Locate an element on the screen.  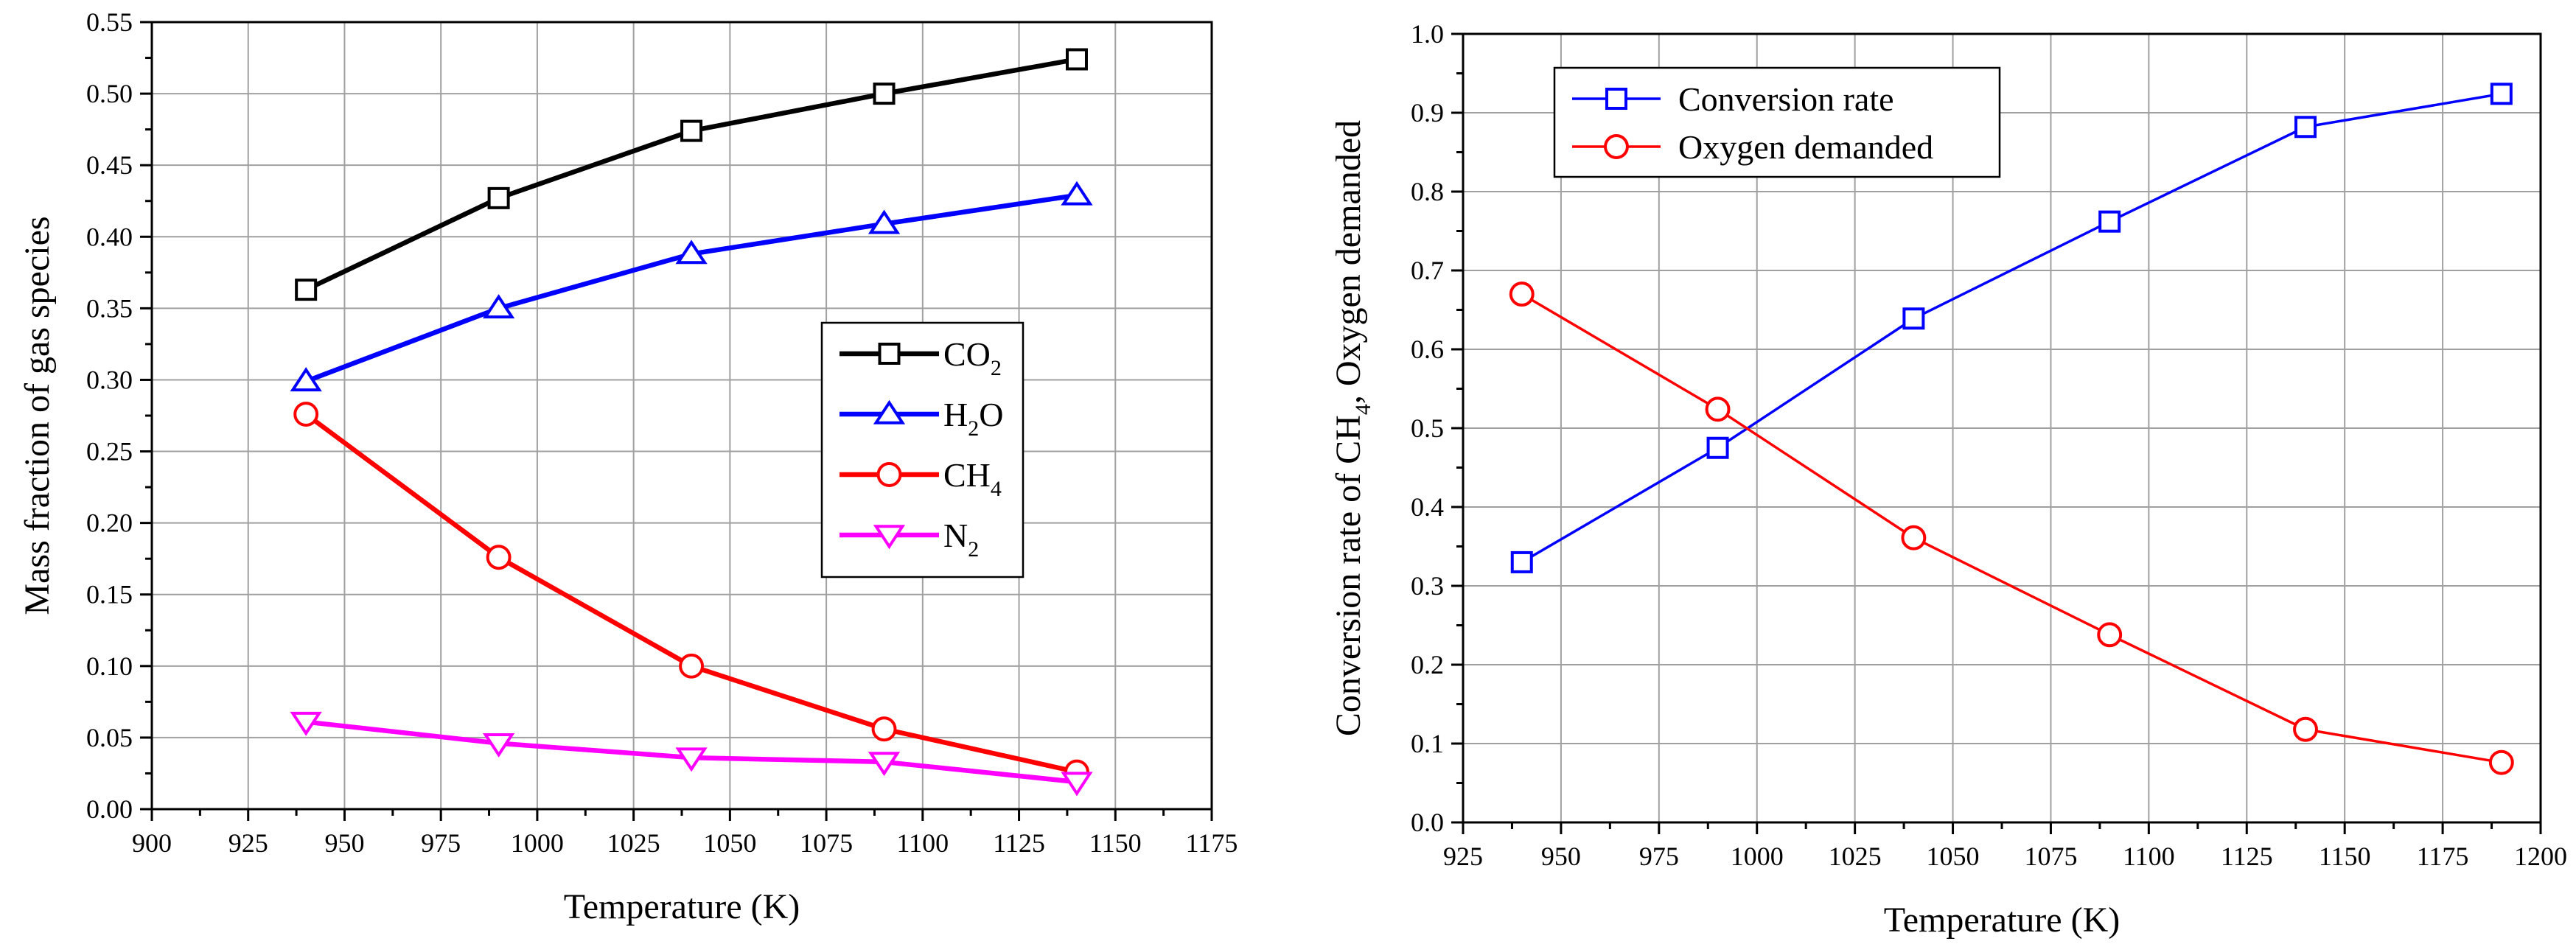
y-tick-label: 0.35 is located at coordinates (110, 308).